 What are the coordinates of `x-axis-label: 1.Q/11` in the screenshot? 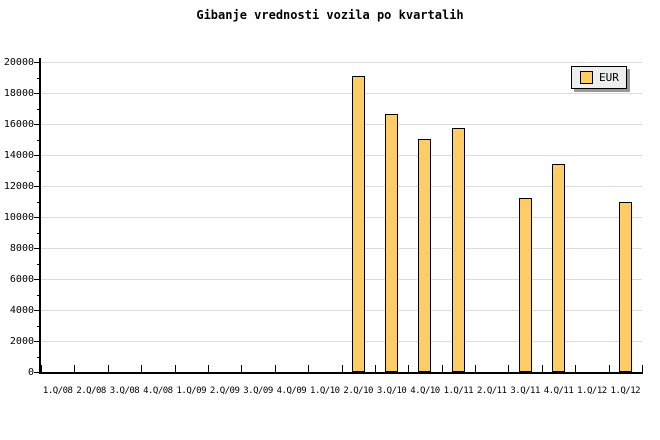 It's located at (458, 391).